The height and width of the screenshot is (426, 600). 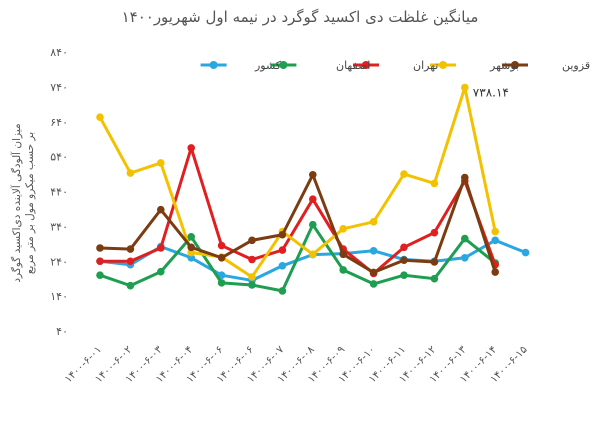 I want to click on y-tick-label: ۱۴۰, so click(x=59, y=296).